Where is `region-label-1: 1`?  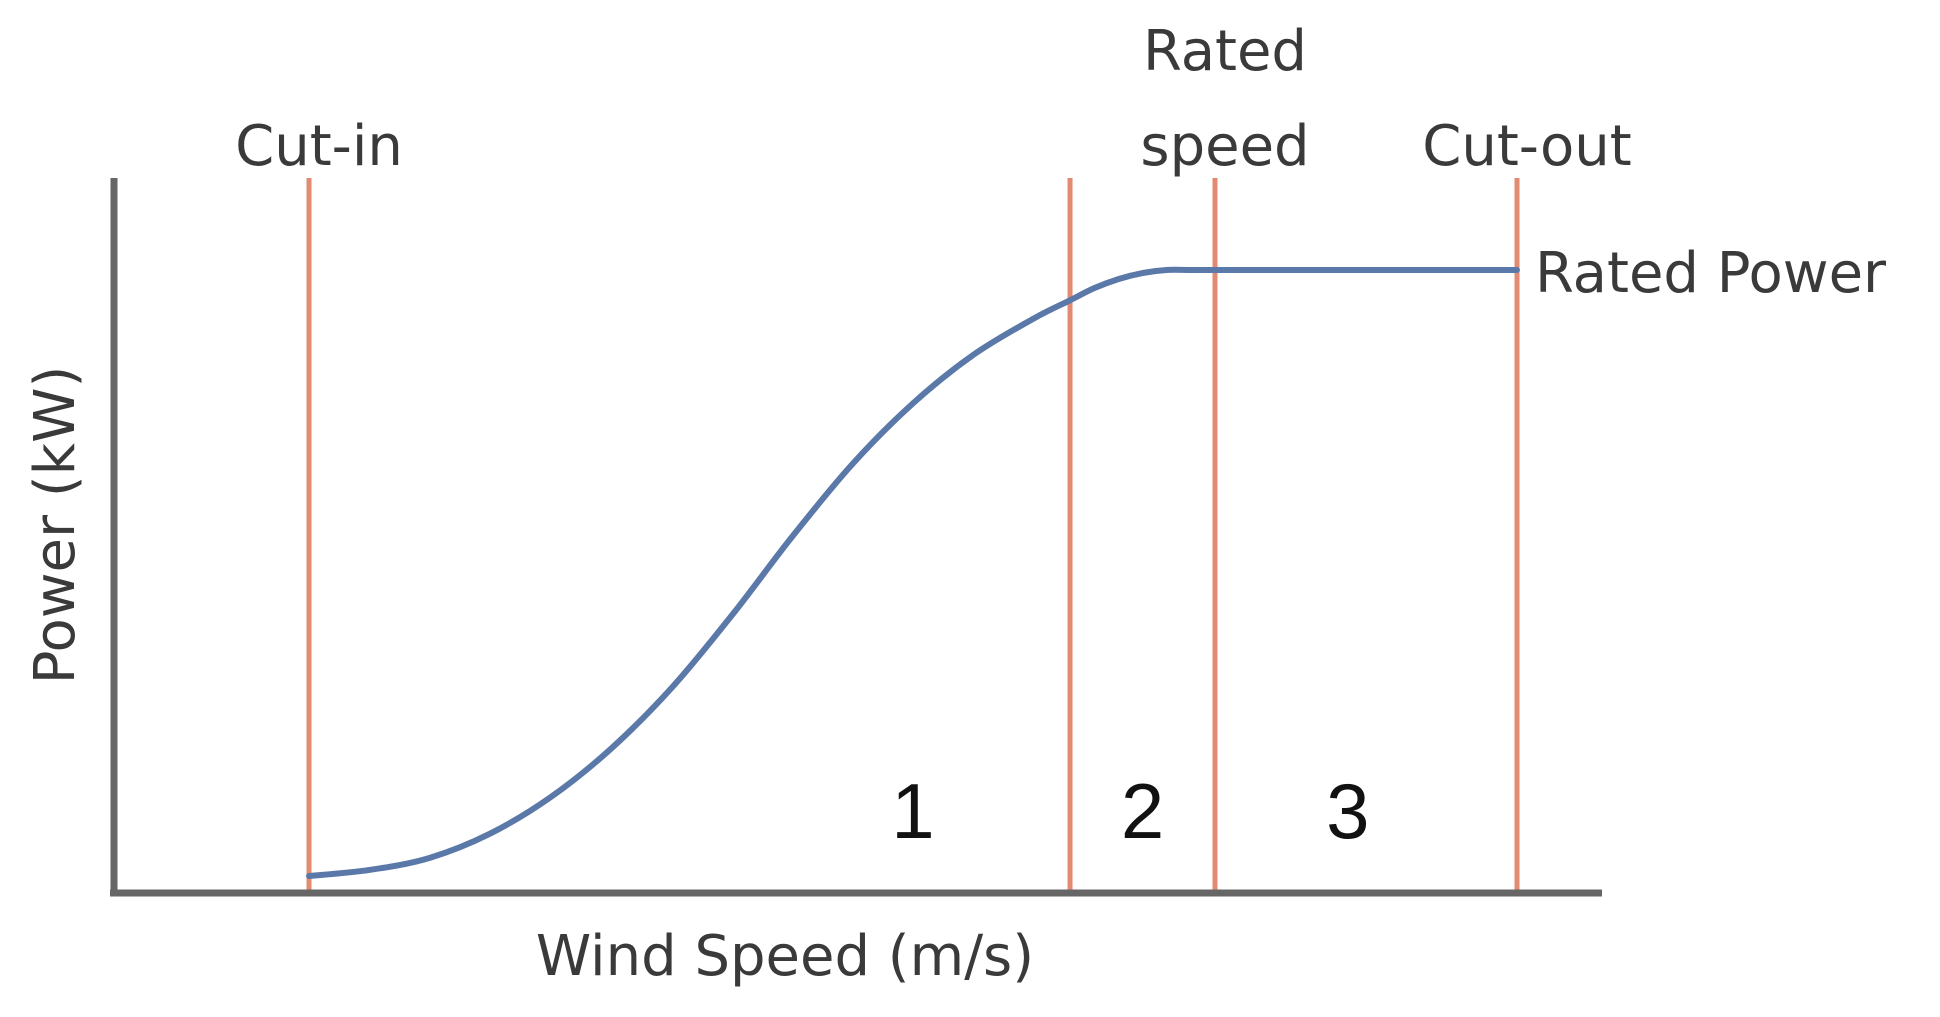
region-label-1: 1 is located at coordinates (912, 811).